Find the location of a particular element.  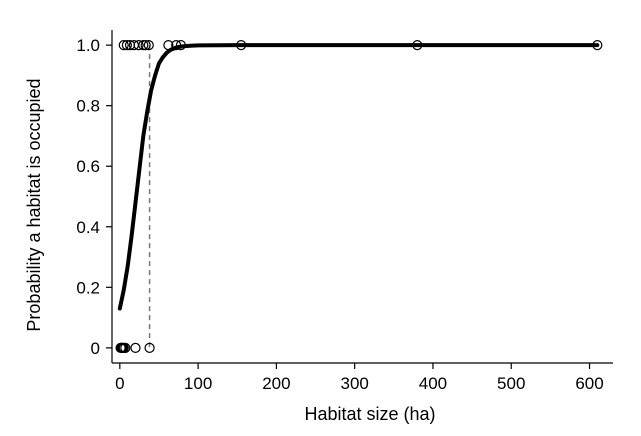

y-tick-label: 0.8 is located at coordinates (88, 106).